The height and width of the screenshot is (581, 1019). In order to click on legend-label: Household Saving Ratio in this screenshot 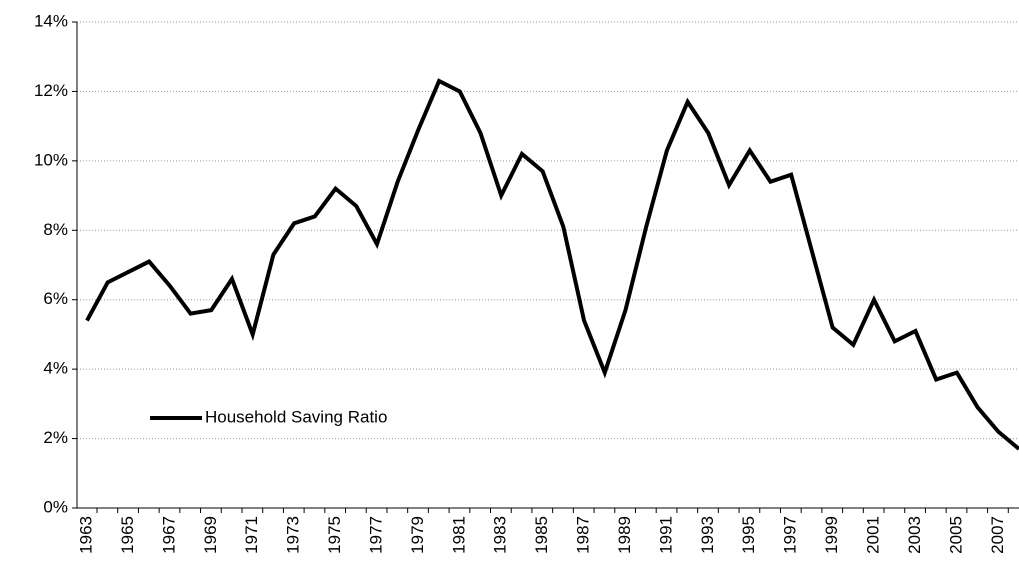, I will do `click(296, 416)`.